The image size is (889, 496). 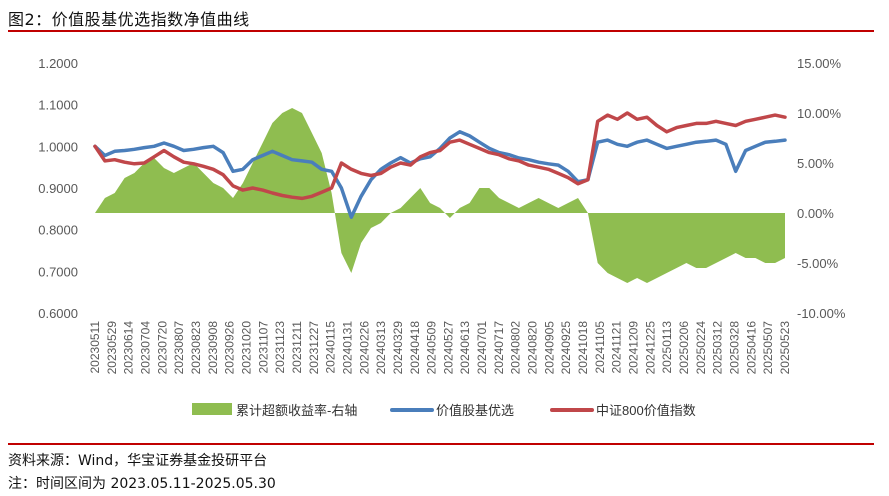 What do you see at coordinates (646, 410) in the screenshot?
I see `legend-label: 中证800价值指数` at bounding box center [646, 410].